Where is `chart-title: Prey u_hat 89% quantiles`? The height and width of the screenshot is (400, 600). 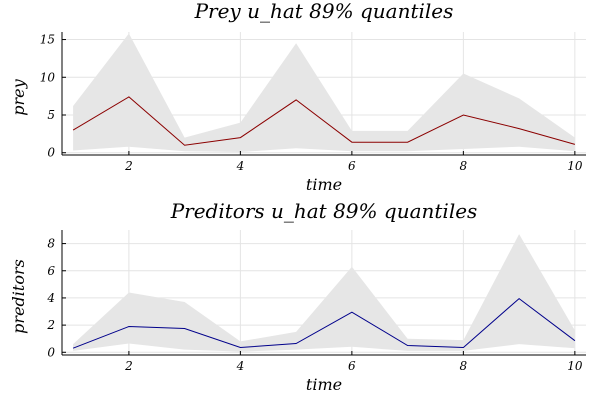 chart-title: Prey u_hat 89% quantiles is located at coordinates (324, 11).